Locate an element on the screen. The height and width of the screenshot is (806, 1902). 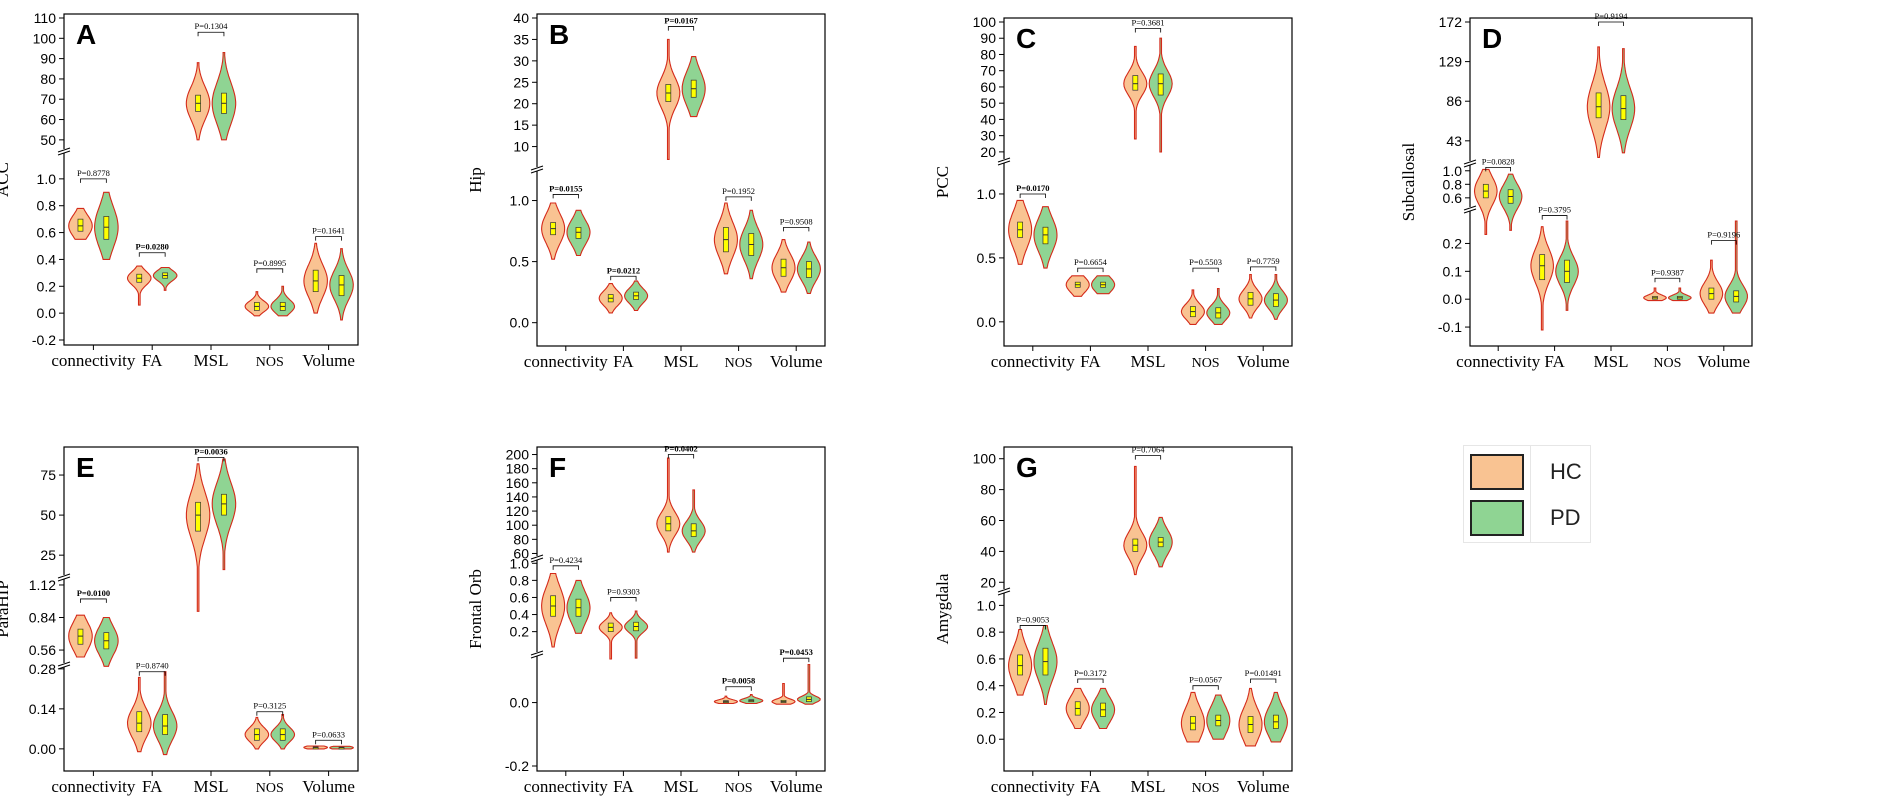
p-value-label: P=0.9387 is located at coordinates (1667, 272).